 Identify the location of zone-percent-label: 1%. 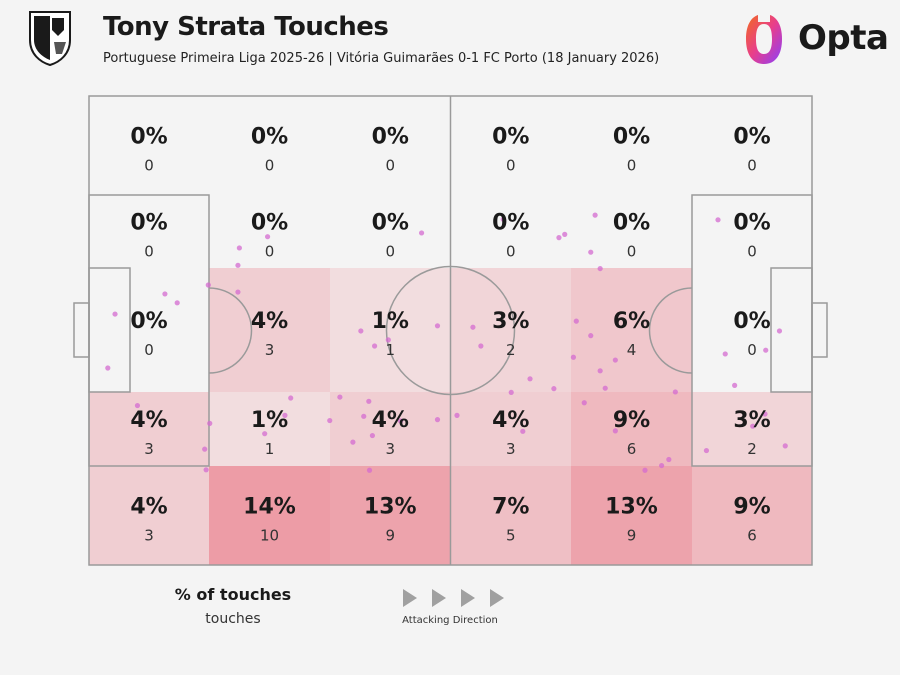
(390, 321).